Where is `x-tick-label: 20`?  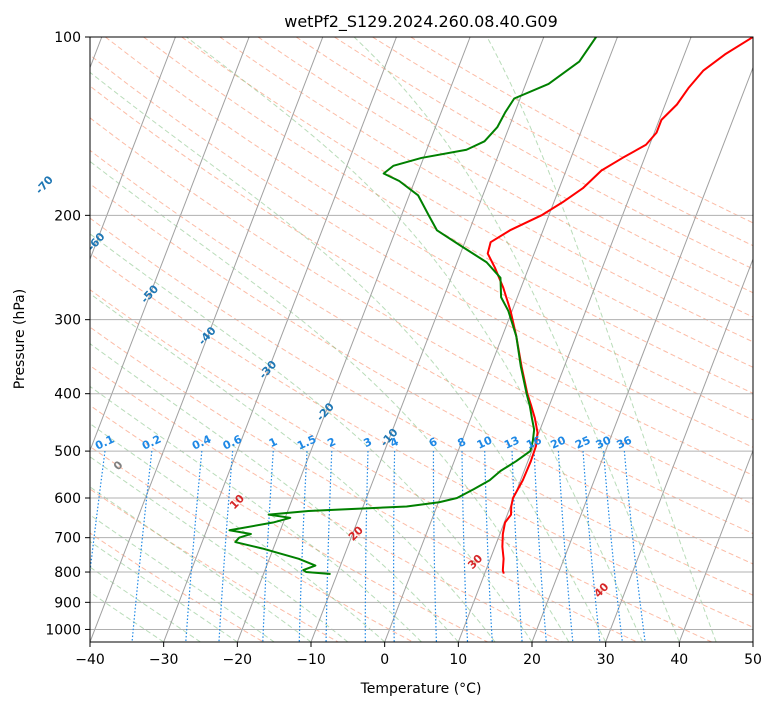 x-tick-label: 20 is located at coordinates (532, 660).